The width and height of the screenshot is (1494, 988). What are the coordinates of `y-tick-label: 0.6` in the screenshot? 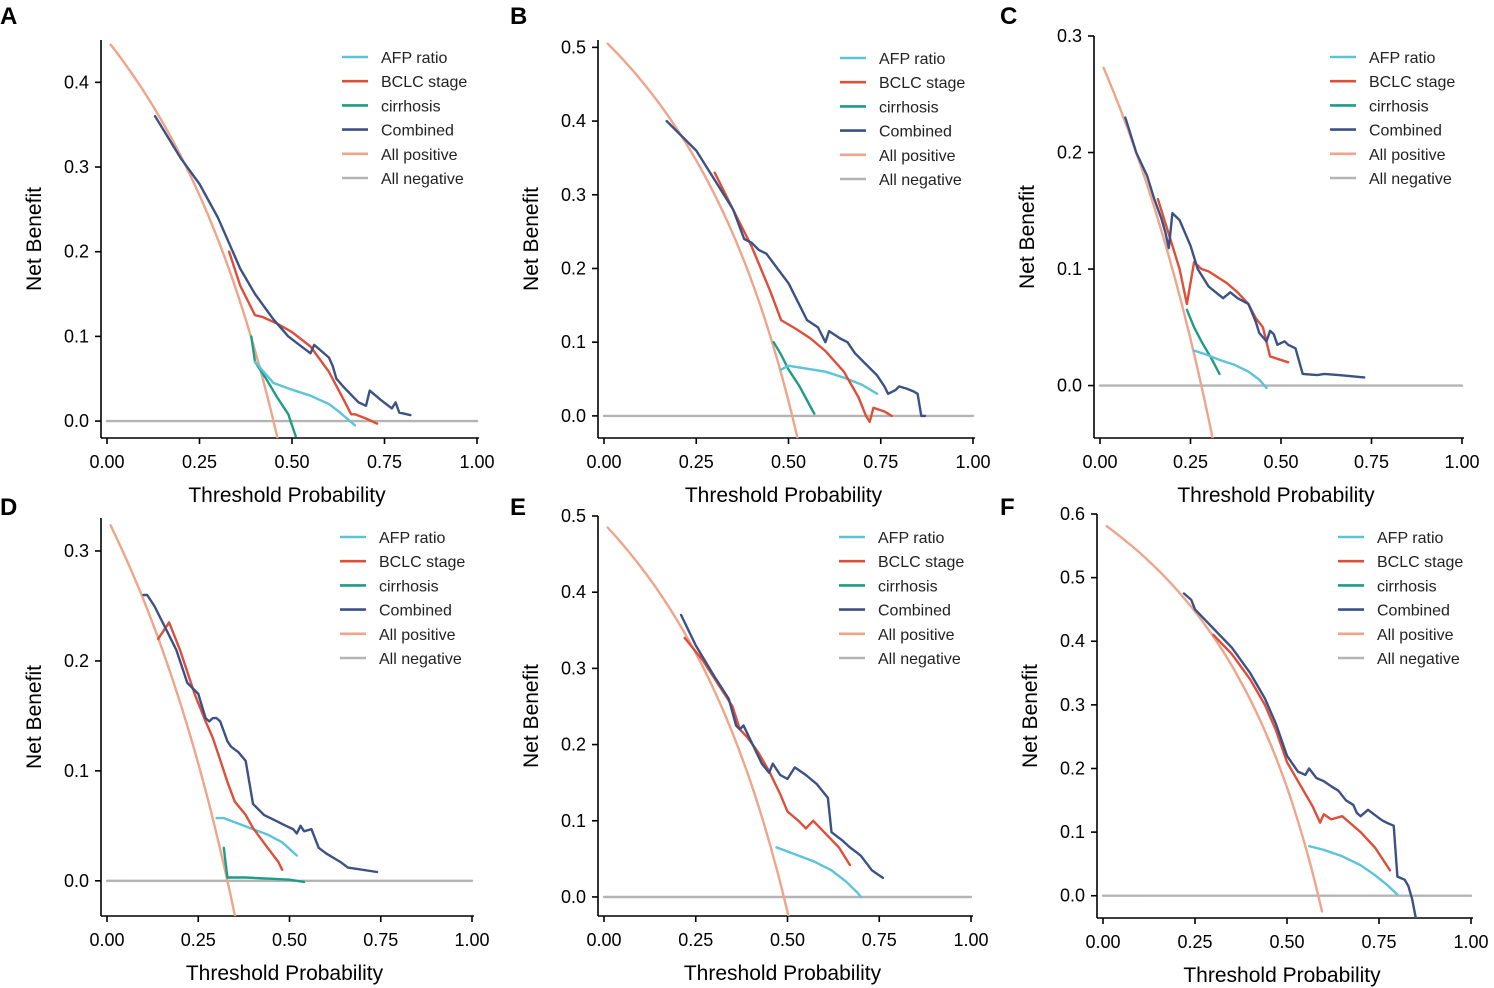 It's located at (1072, 514).